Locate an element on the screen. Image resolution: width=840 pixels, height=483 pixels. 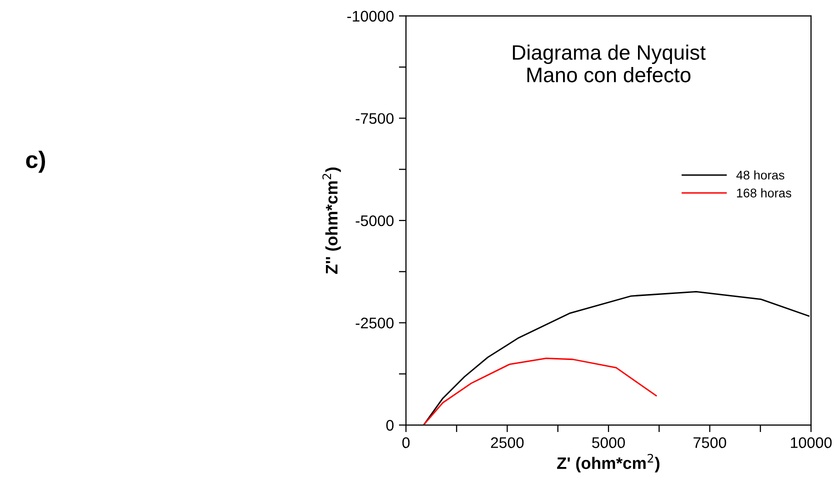
x-tick-label: 10000 is located at coordinates (811, 442).